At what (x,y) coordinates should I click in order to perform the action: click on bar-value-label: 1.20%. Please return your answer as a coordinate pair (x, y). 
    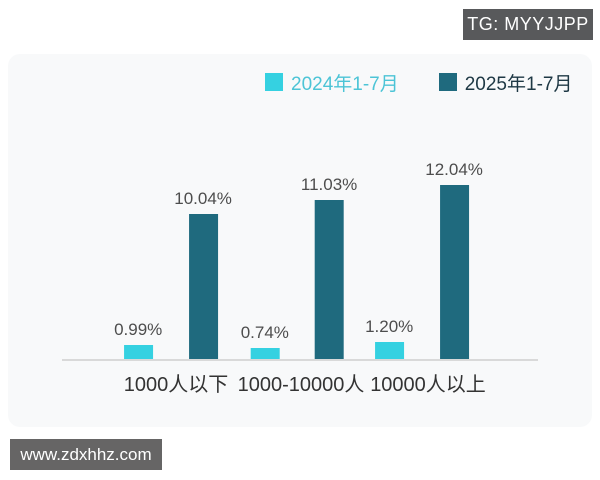
    Looking at the image, I should click on (389, 326).